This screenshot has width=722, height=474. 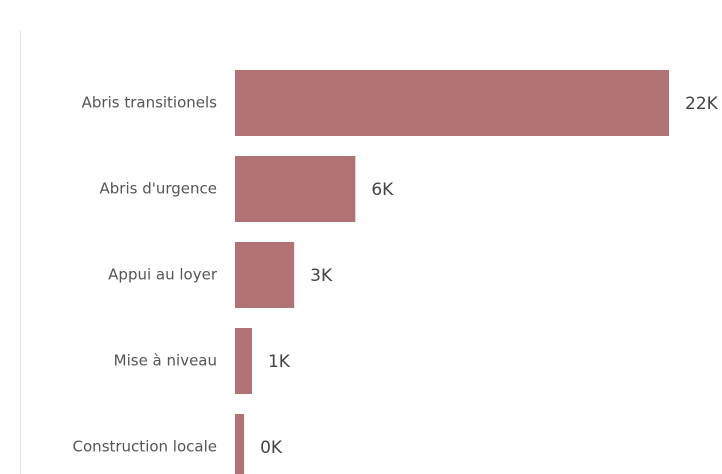 What do you see at coordinates (159, 189) in the screenshot?
I see `category-label: Abris d'urgence` at bounding box center [159, 189].